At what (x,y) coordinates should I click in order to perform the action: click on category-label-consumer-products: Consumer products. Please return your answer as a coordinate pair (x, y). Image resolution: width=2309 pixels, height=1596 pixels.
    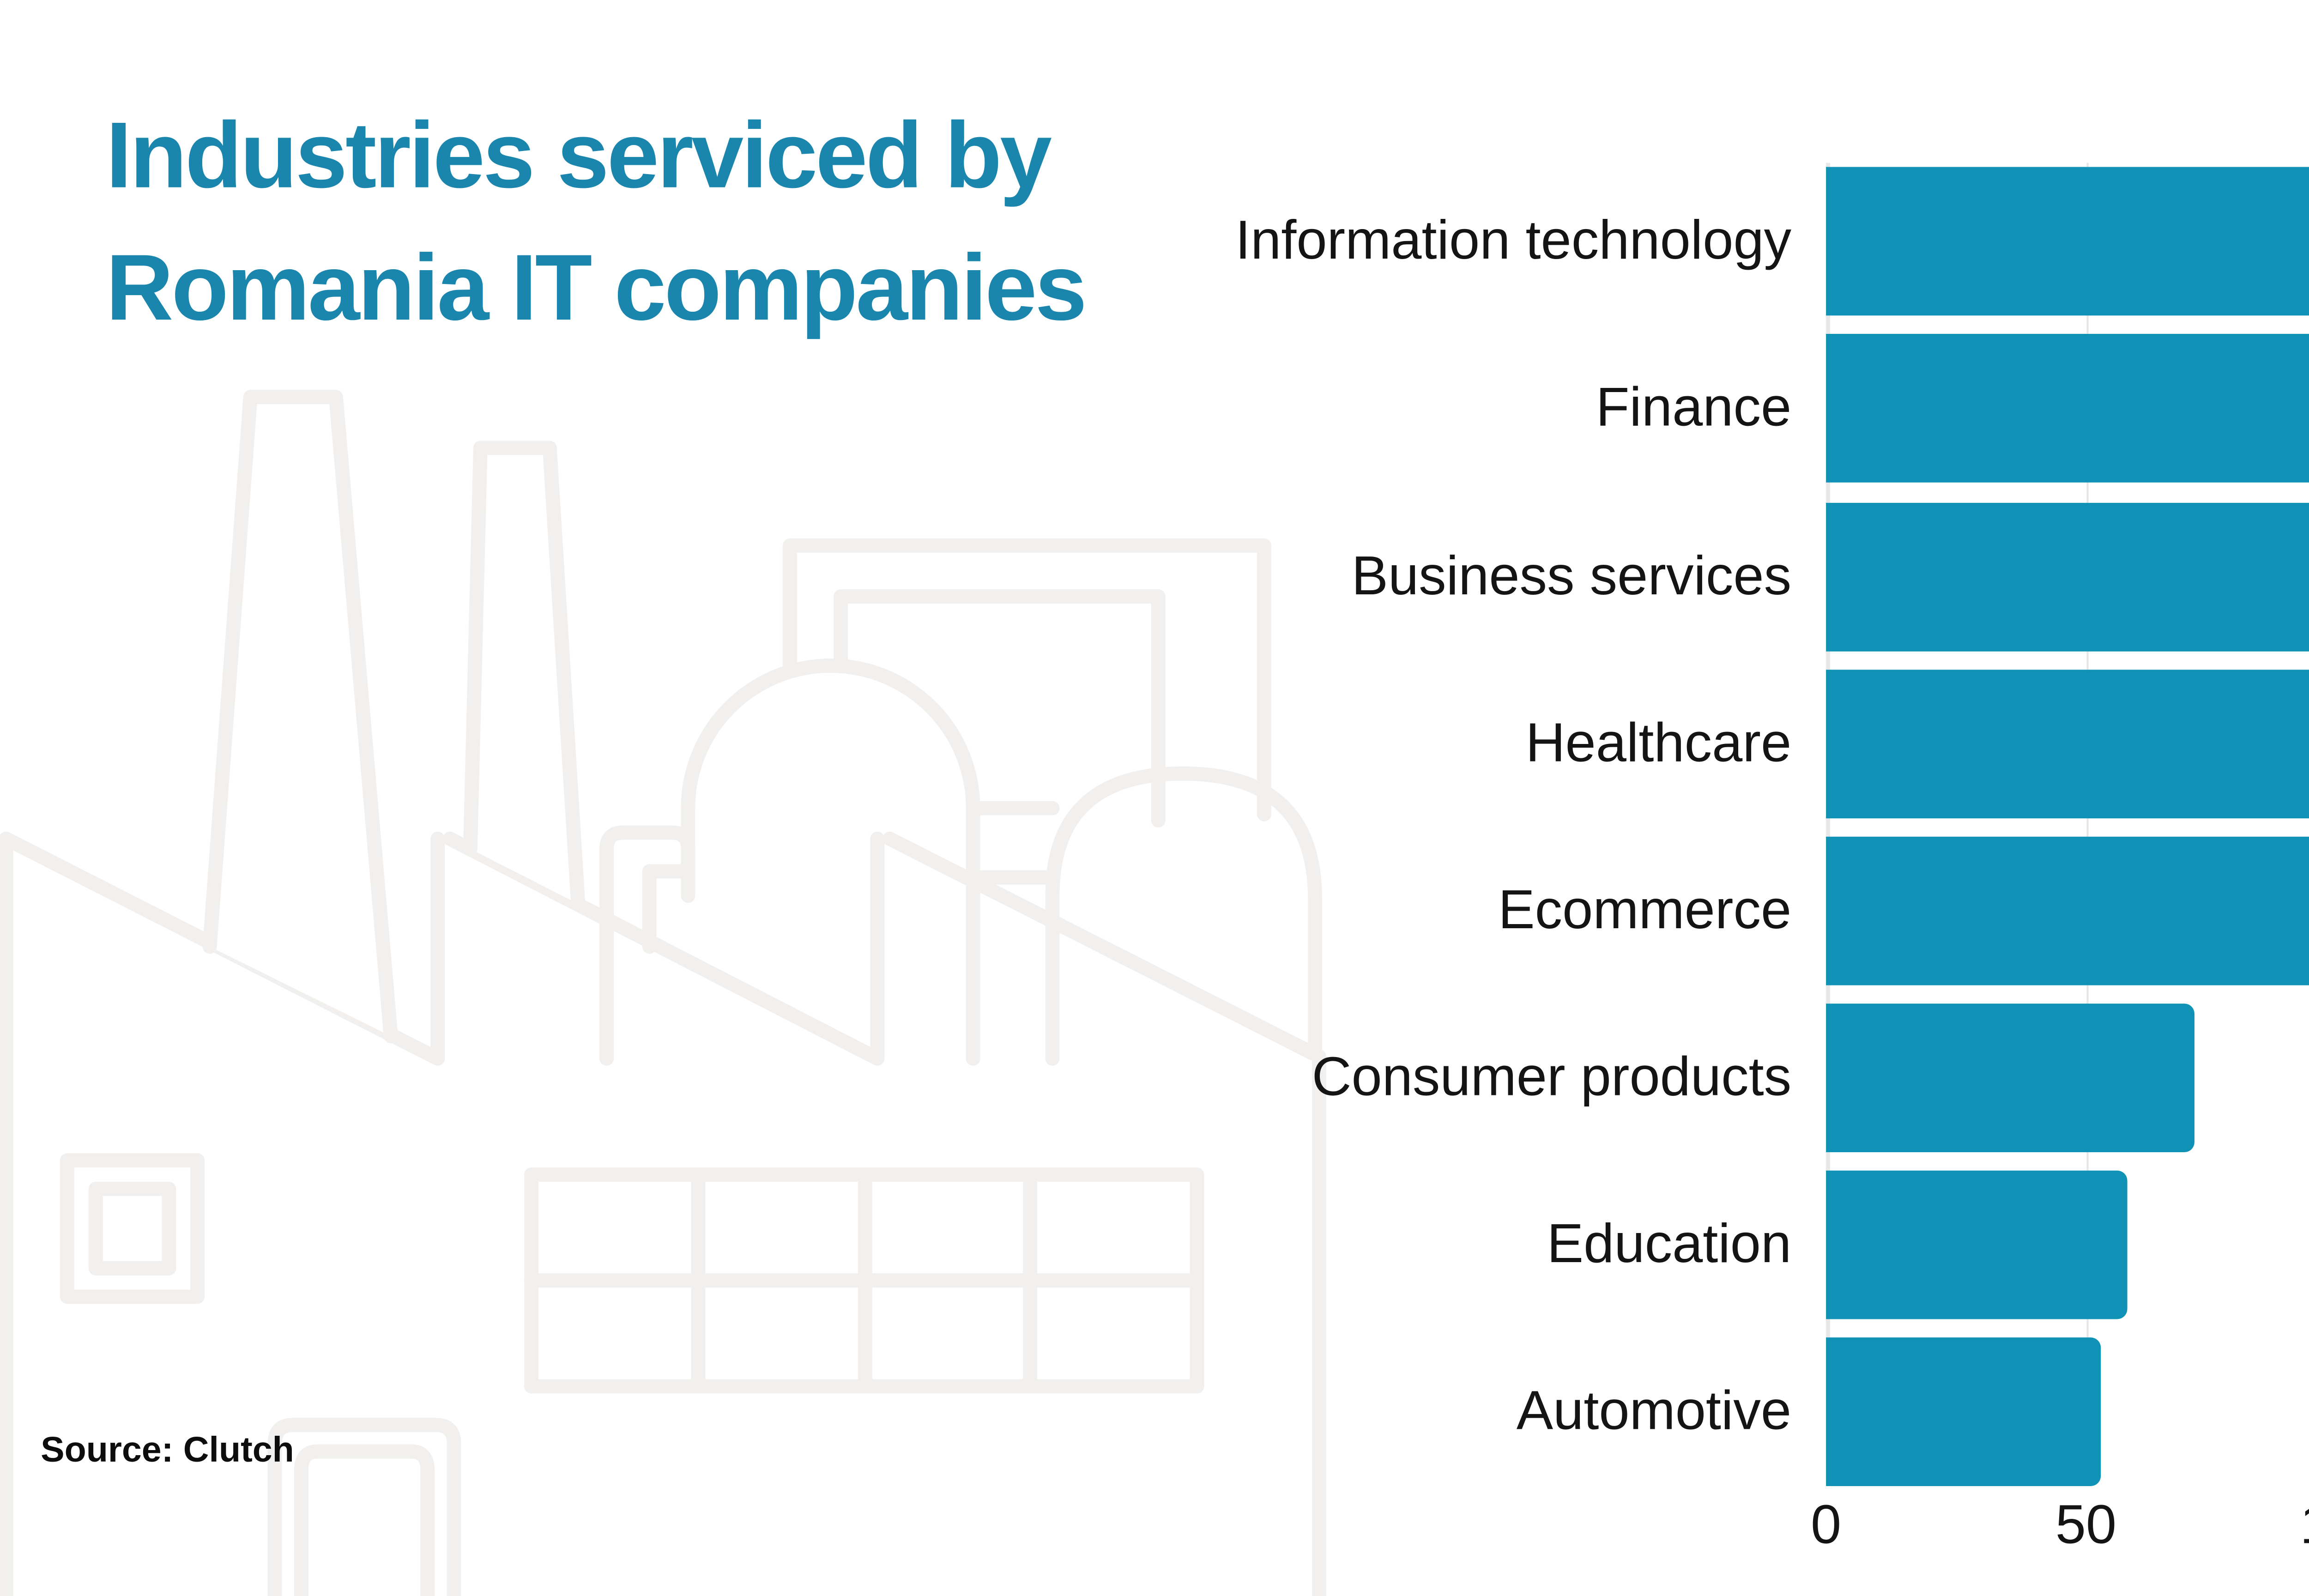
    Looking at the image, I should click on (1552, 1076).